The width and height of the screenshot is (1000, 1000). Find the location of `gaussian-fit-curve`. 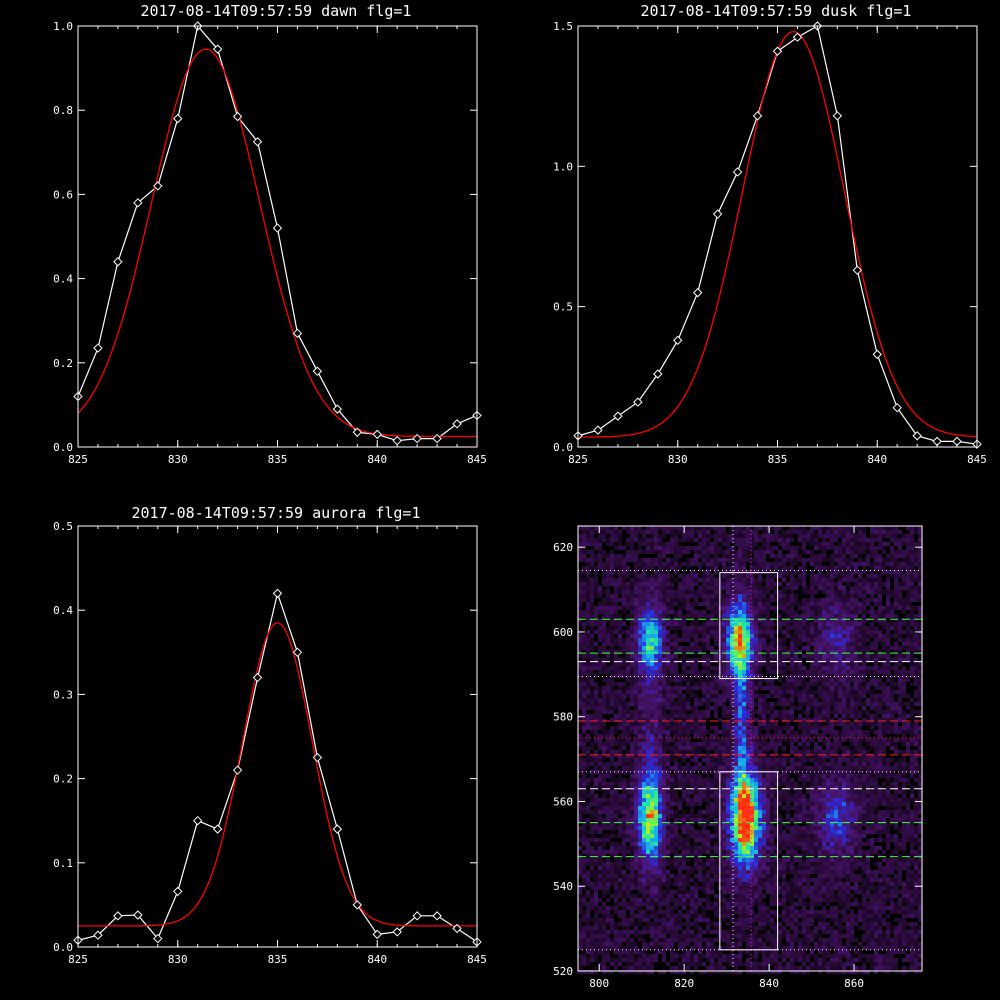

gaussian-fit-curve is located at coordinates (277, 774).